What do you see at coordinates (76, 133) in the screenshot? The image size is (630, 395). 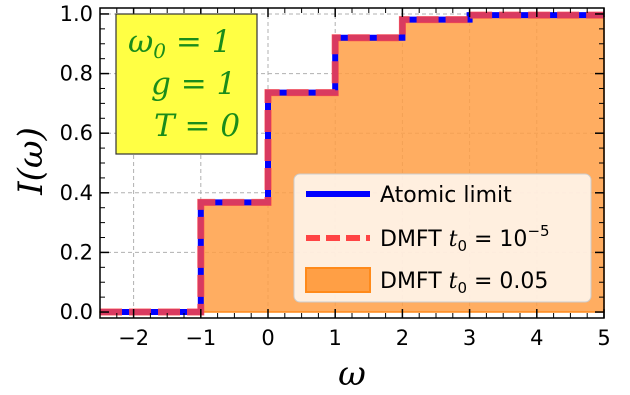 I see `y-tick-label: 0.6` at bounding box center [76, 133].